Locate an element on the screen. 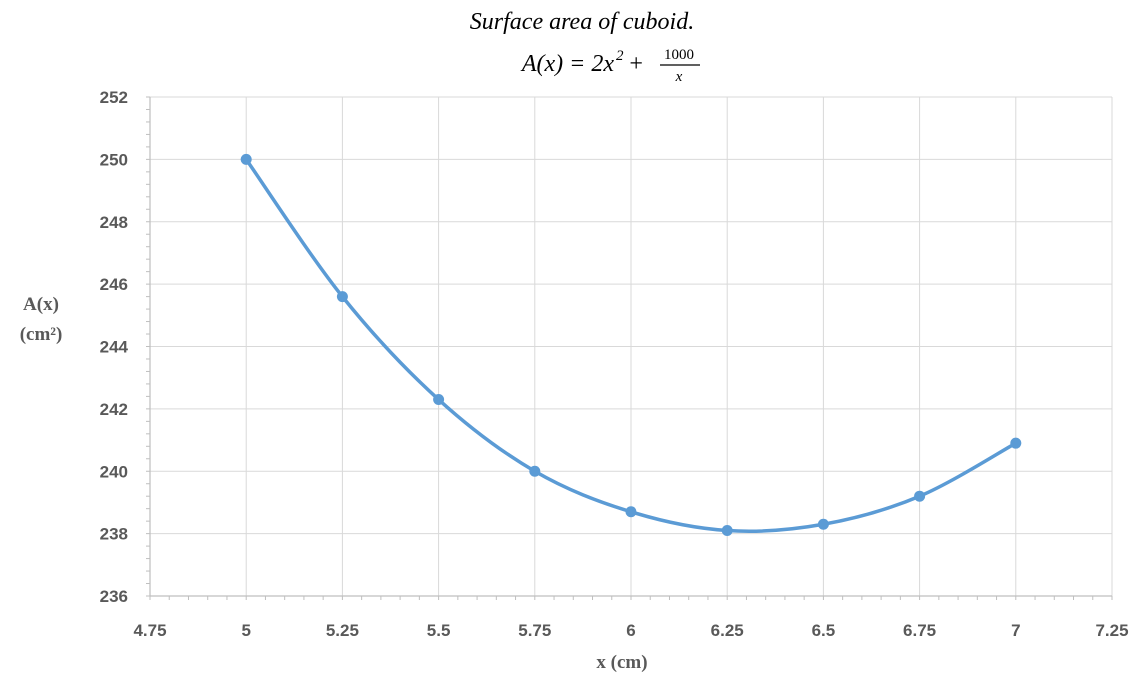  y-tick-label: 252 is located at coordinates (114, 97).